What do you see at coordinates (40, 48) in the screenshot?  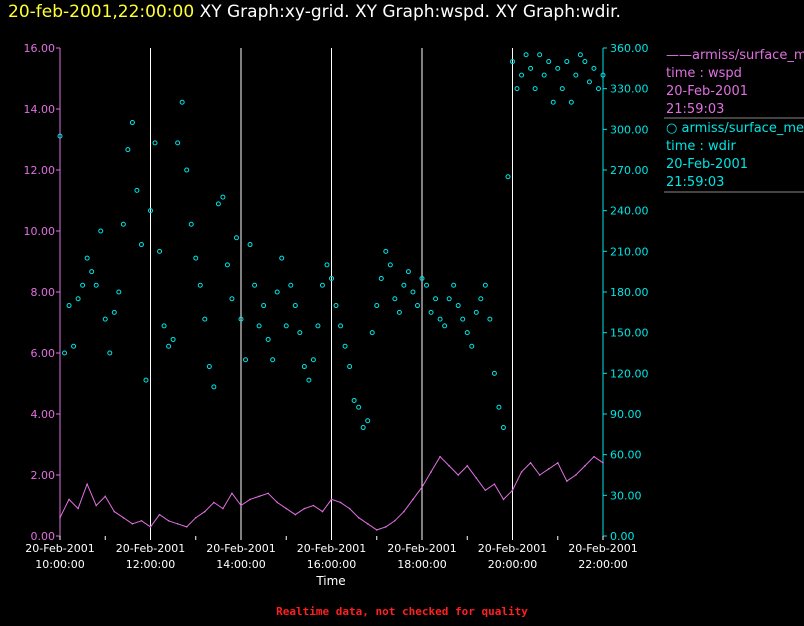 I see `left-axis-tick-label: 16.00` at bounding box center [40, 48].